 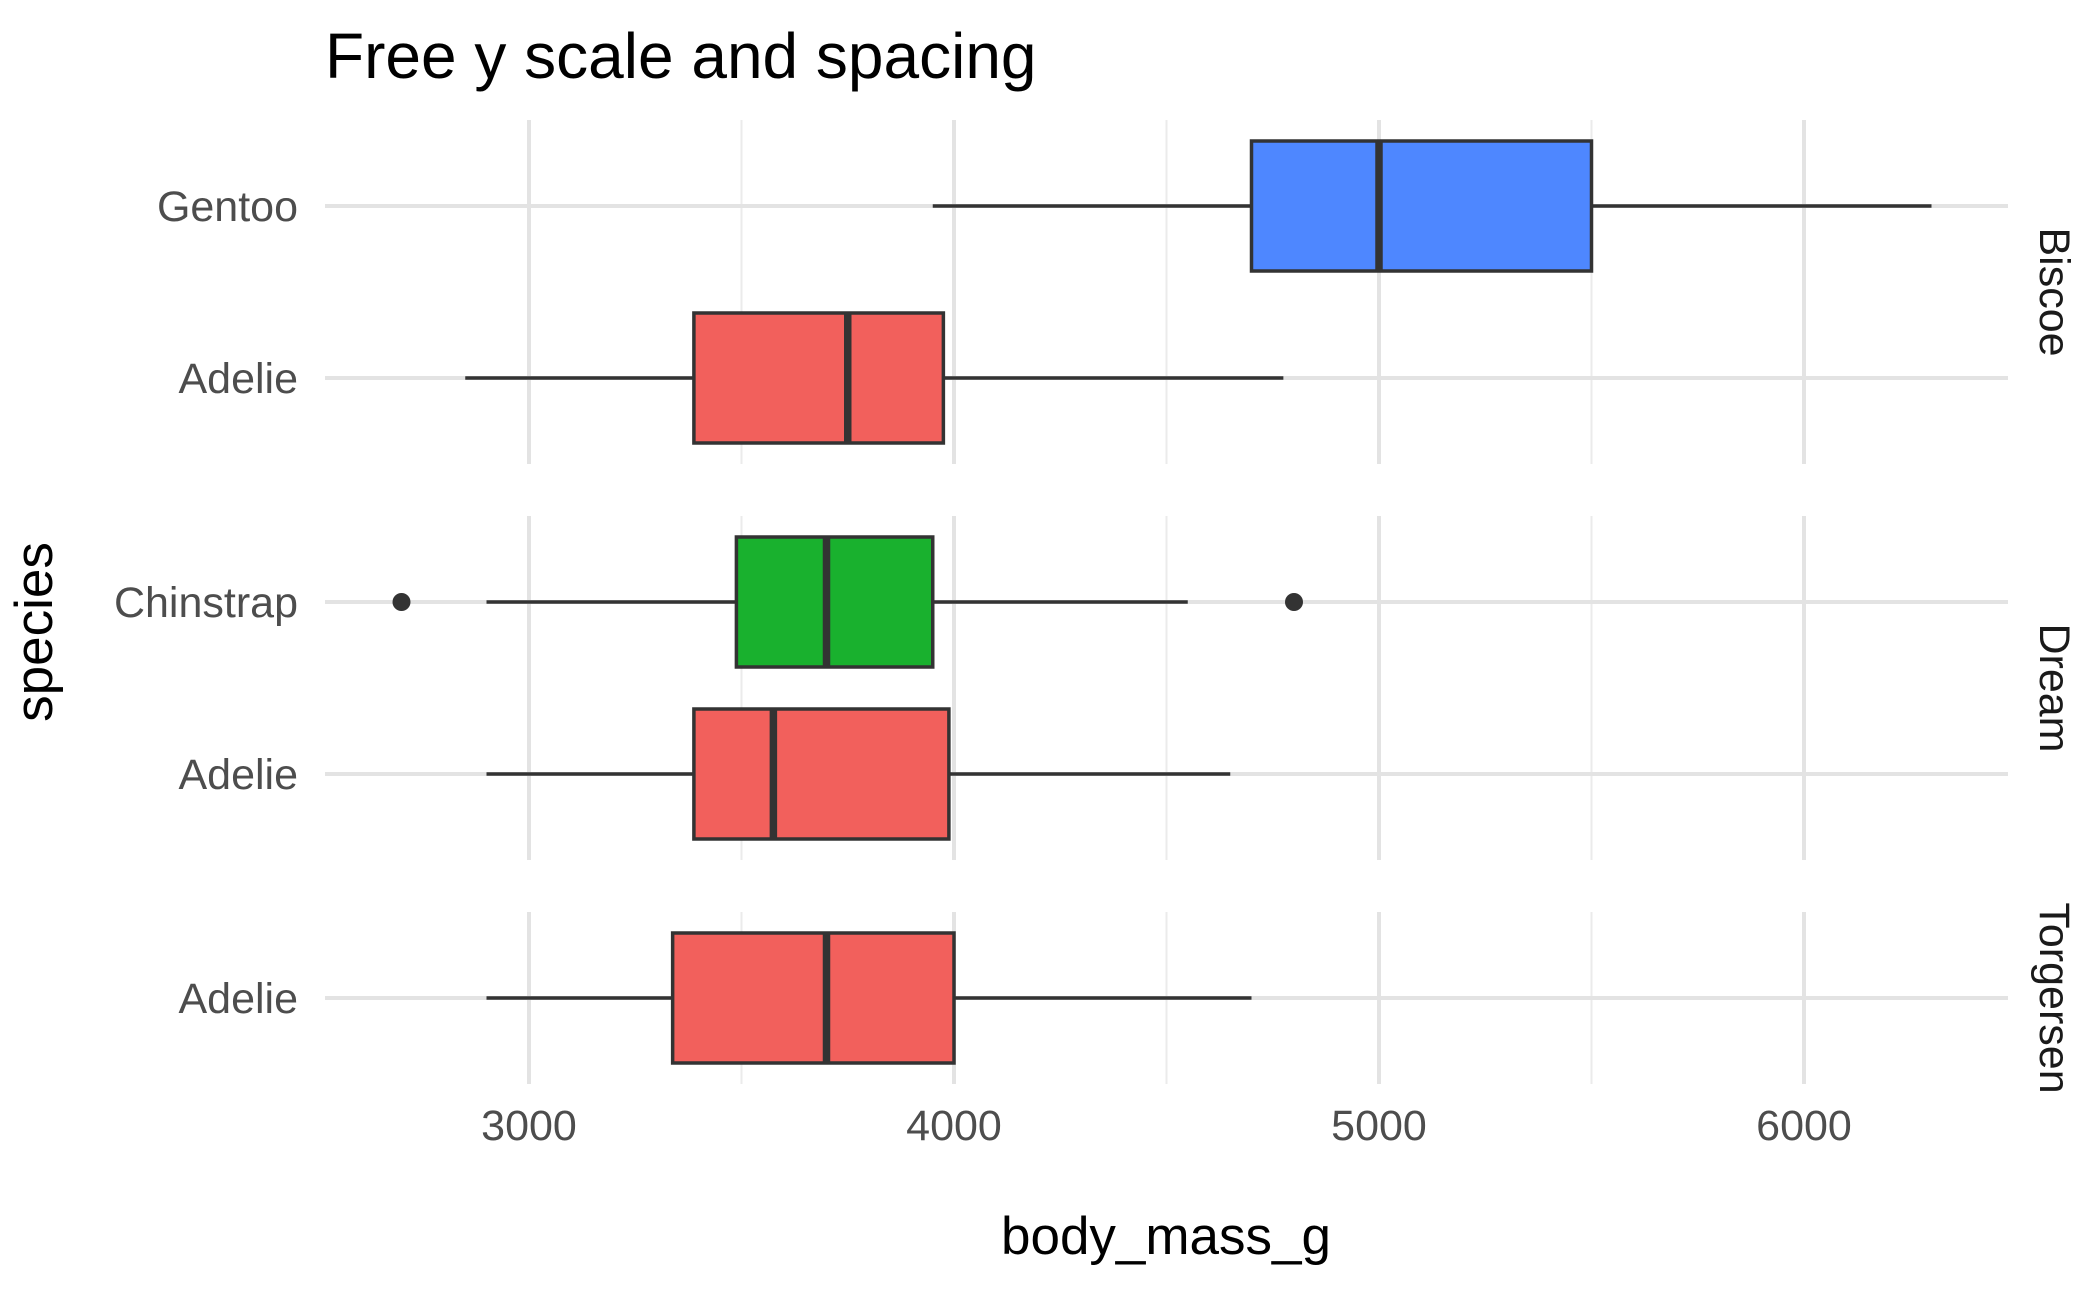 I want to click on x-tick-label: 4000, so click(x=954, y=1126).